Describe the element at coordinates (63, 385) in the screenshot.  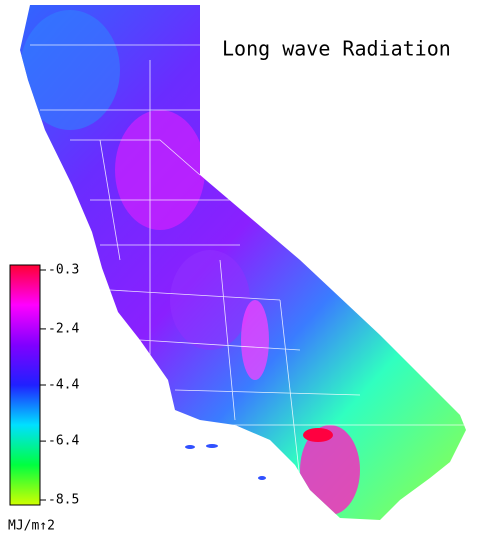
I see `tick-label: -4.4` at that location.